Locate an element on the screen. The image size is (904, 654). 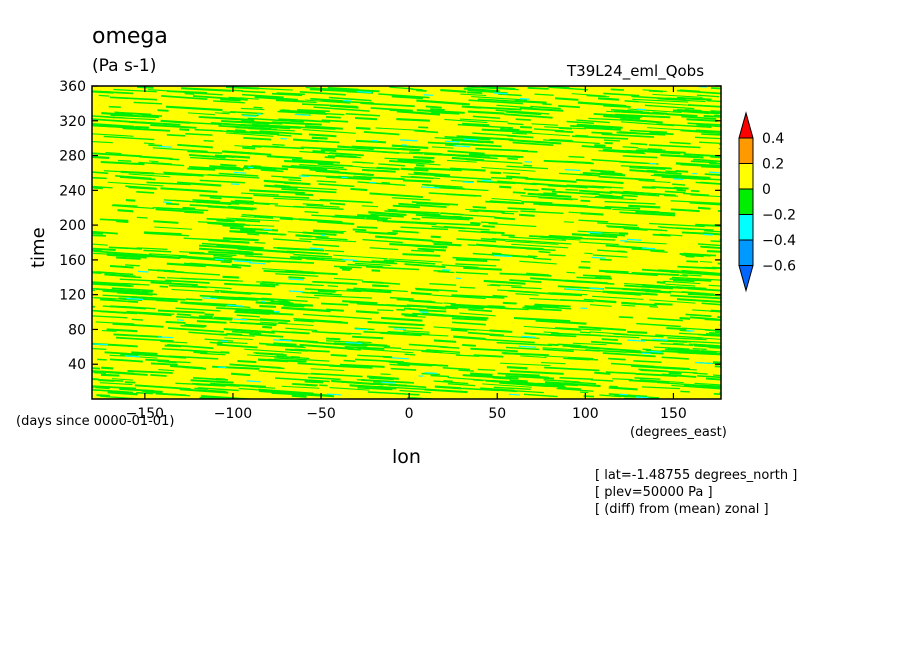
y-tick-label: 280 is located at coordinates (72, 157).